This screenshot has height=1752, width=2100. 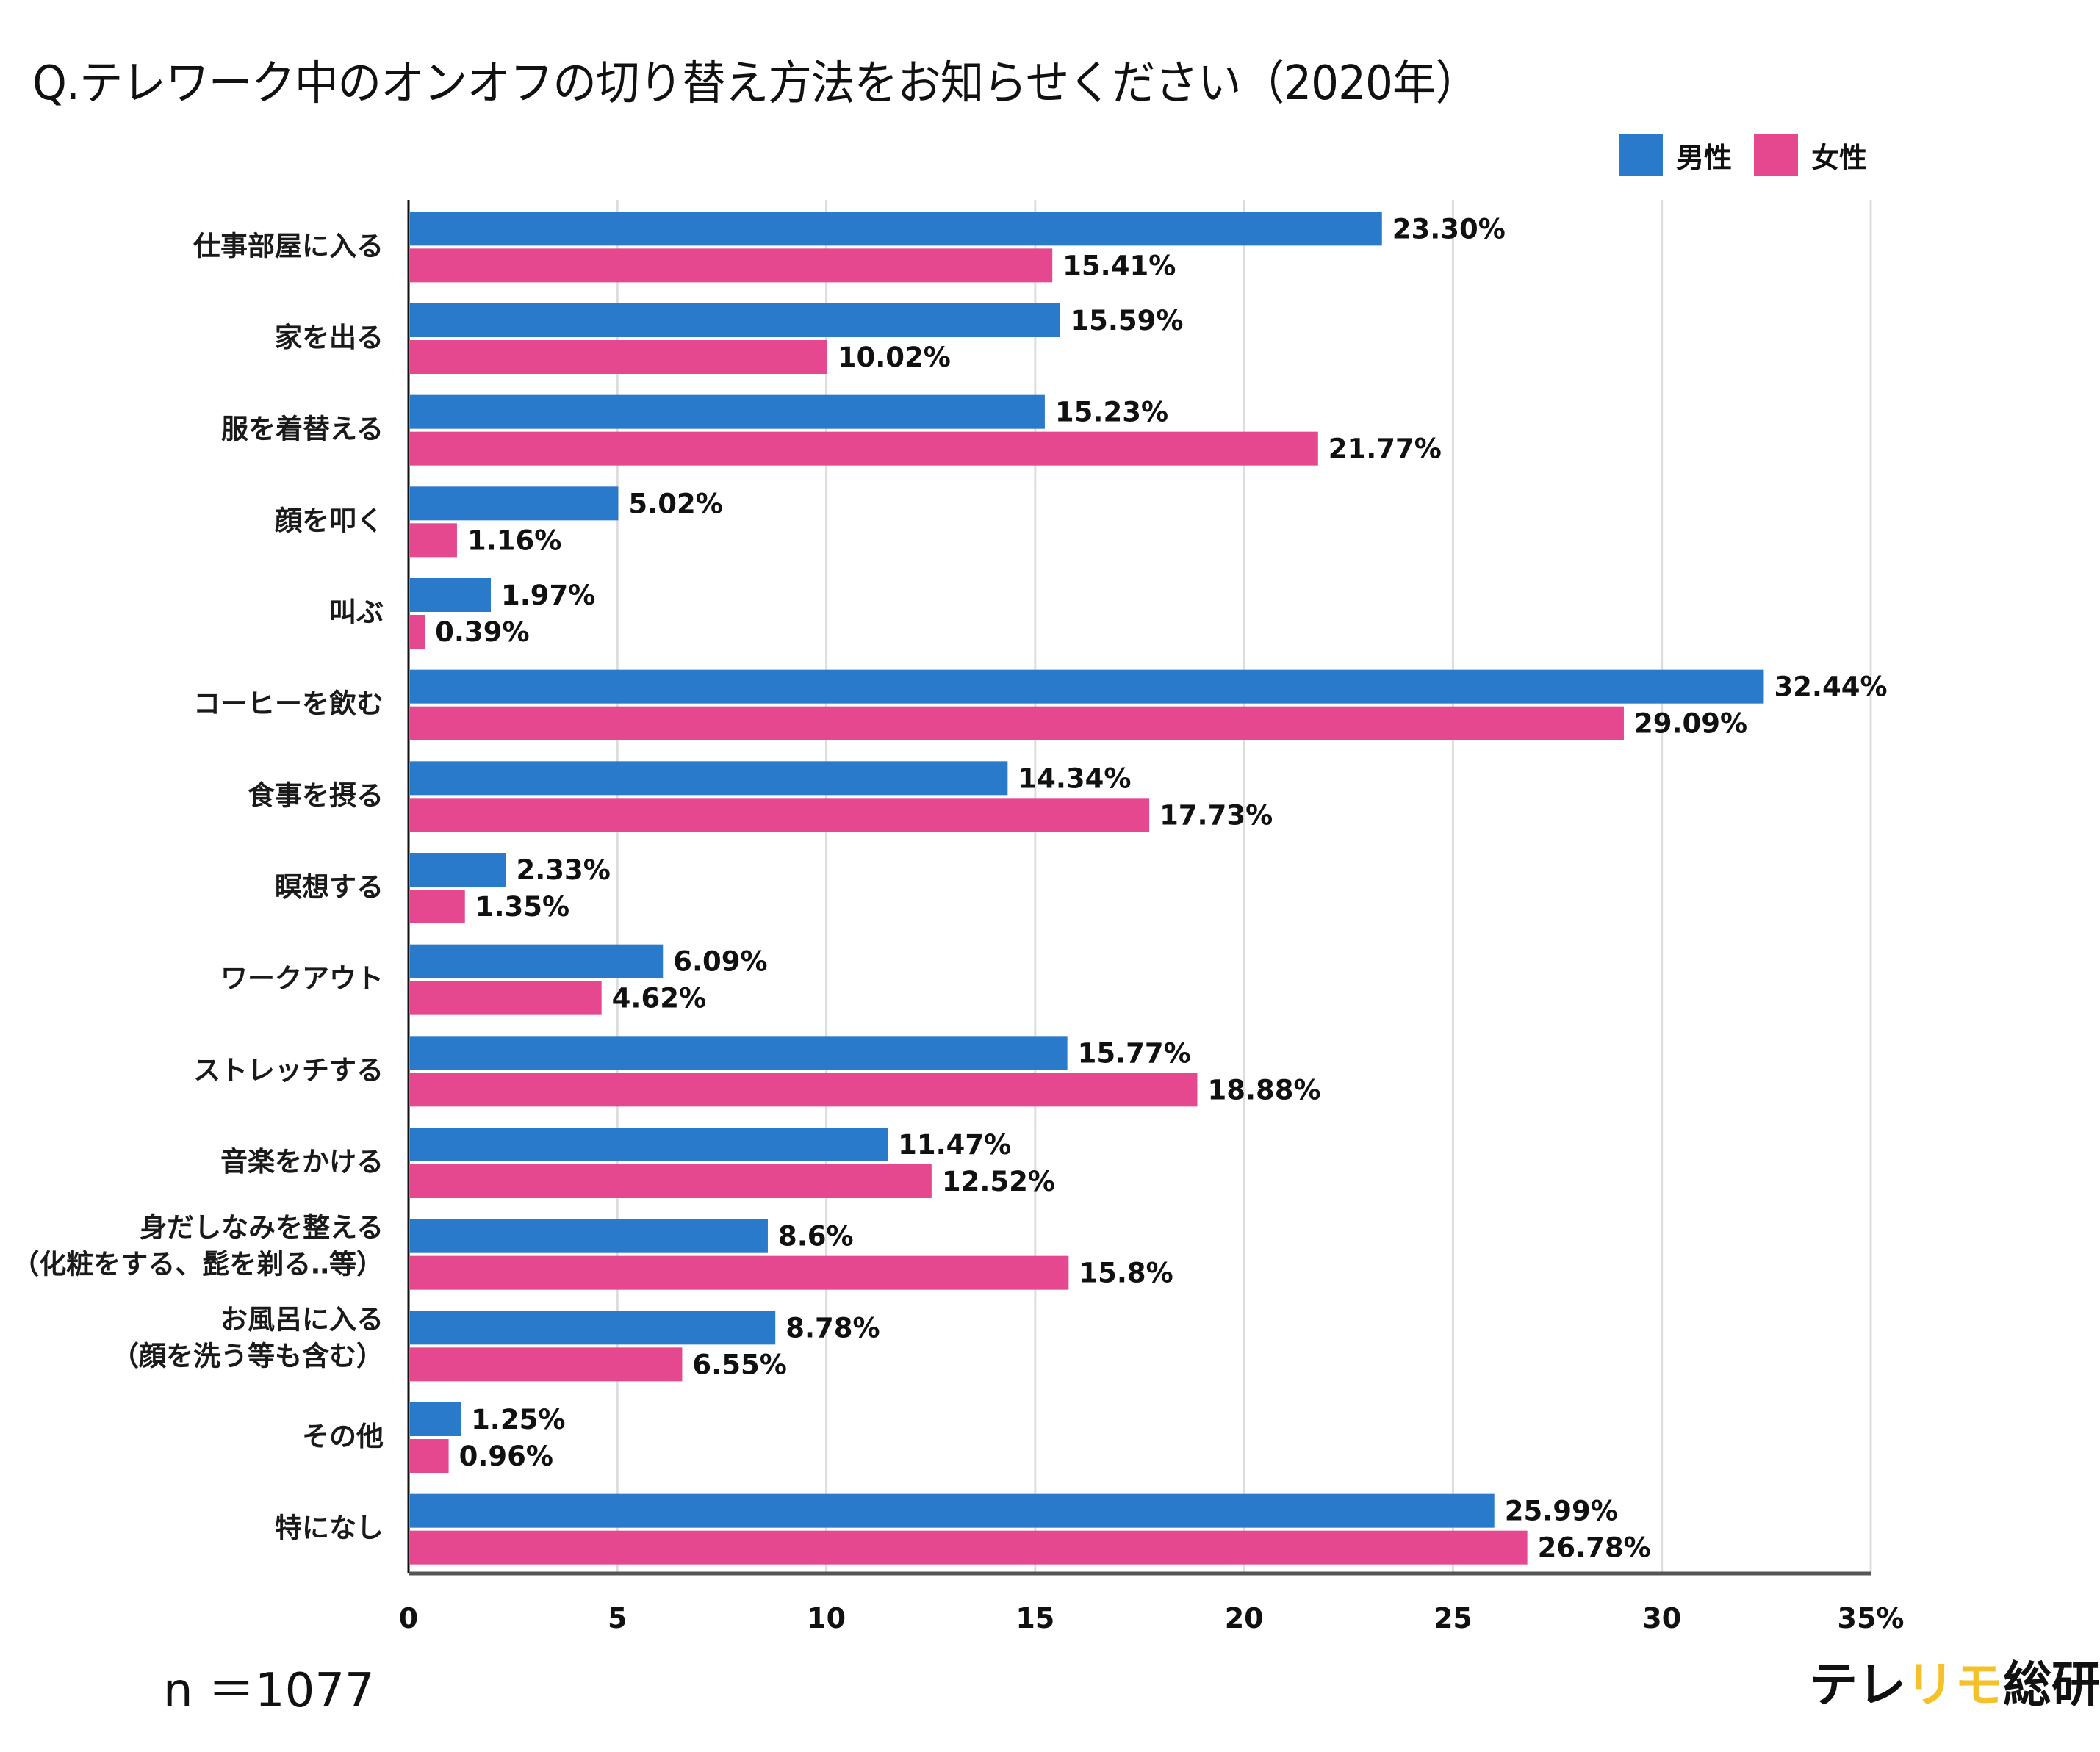 I want to click on value-label-male: 1.25%, so click(x=518, y=1419).